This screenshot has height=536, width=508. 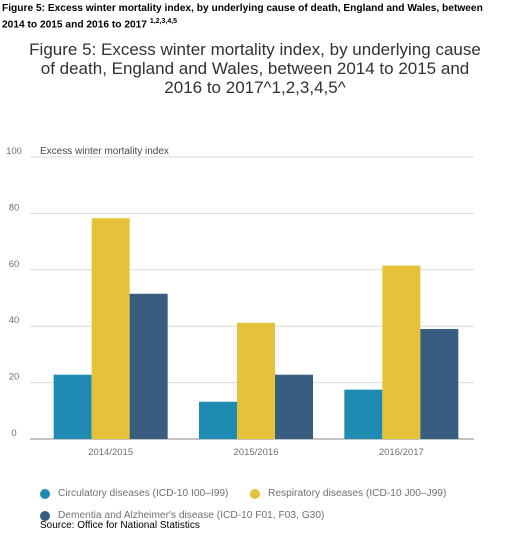 What do you see at coordinates (143, 493) in the screenshot?
I see `legend-label-circulatory: Circulatory diseases (ICD-10 I00–I99)` at bounding box center [143, 493].